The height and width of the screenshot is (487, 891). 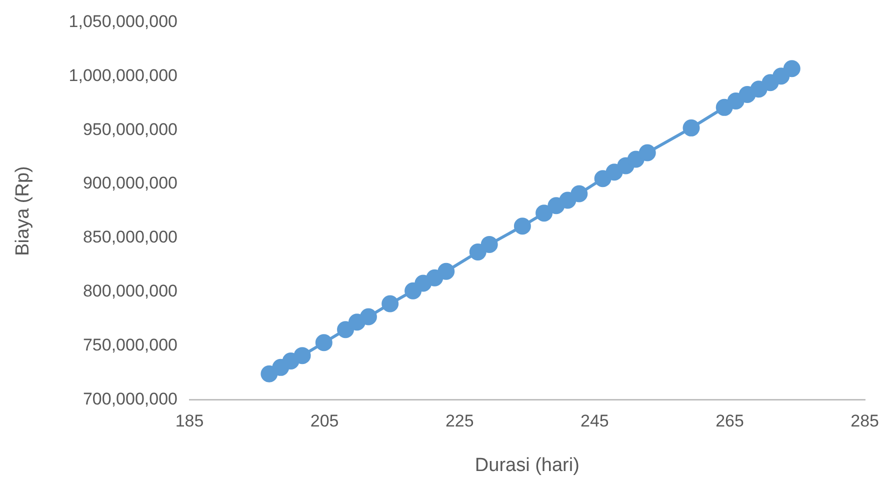 I want to click on y-tick-label: 1,000,000,000, so click(x=123, y=75).